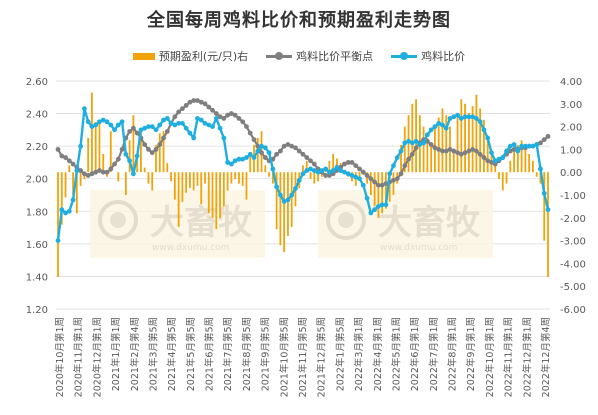 The image size is (598, 415). Describe the element at coordinates (191, 354) in the screenshot. I see `x-tick-label: 2021年5月第5周` at that location.